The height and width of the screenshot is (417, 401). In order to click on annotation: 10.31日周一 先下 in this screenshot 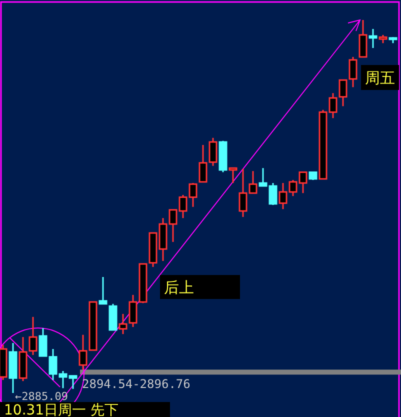, I will do `click(85, 409)`.